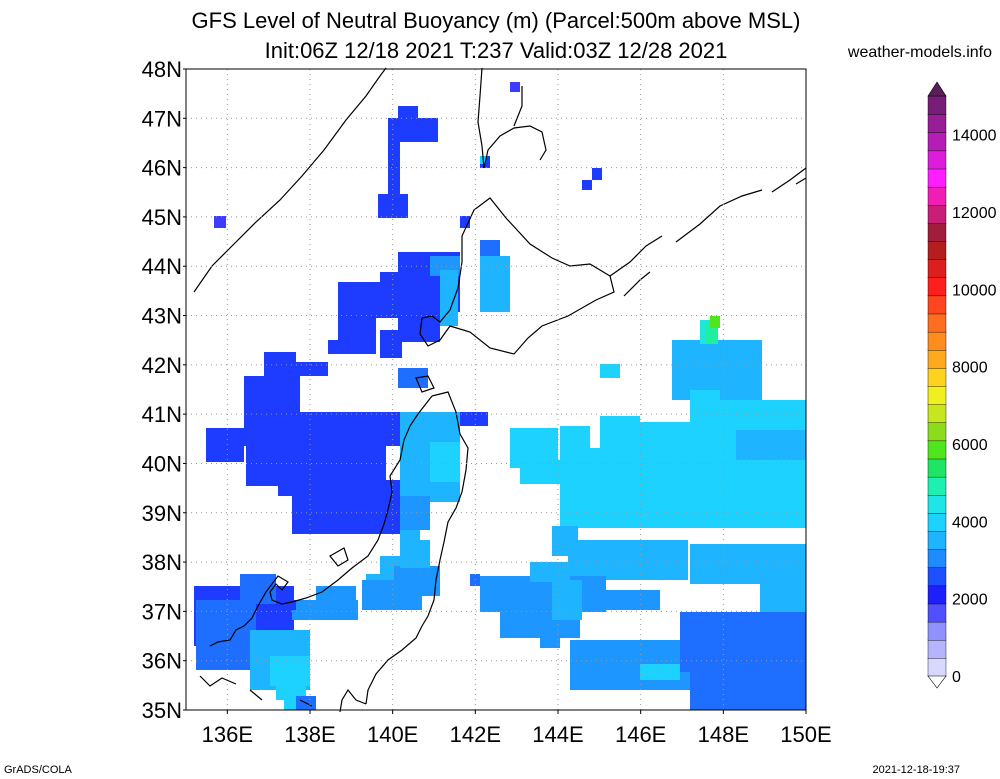 This screenshot has height=779, width=1000. What do you see at coordinates (937, 89) in the screenshot?
I see `colorbar-max-arrow` at bounding box center [937, 89].